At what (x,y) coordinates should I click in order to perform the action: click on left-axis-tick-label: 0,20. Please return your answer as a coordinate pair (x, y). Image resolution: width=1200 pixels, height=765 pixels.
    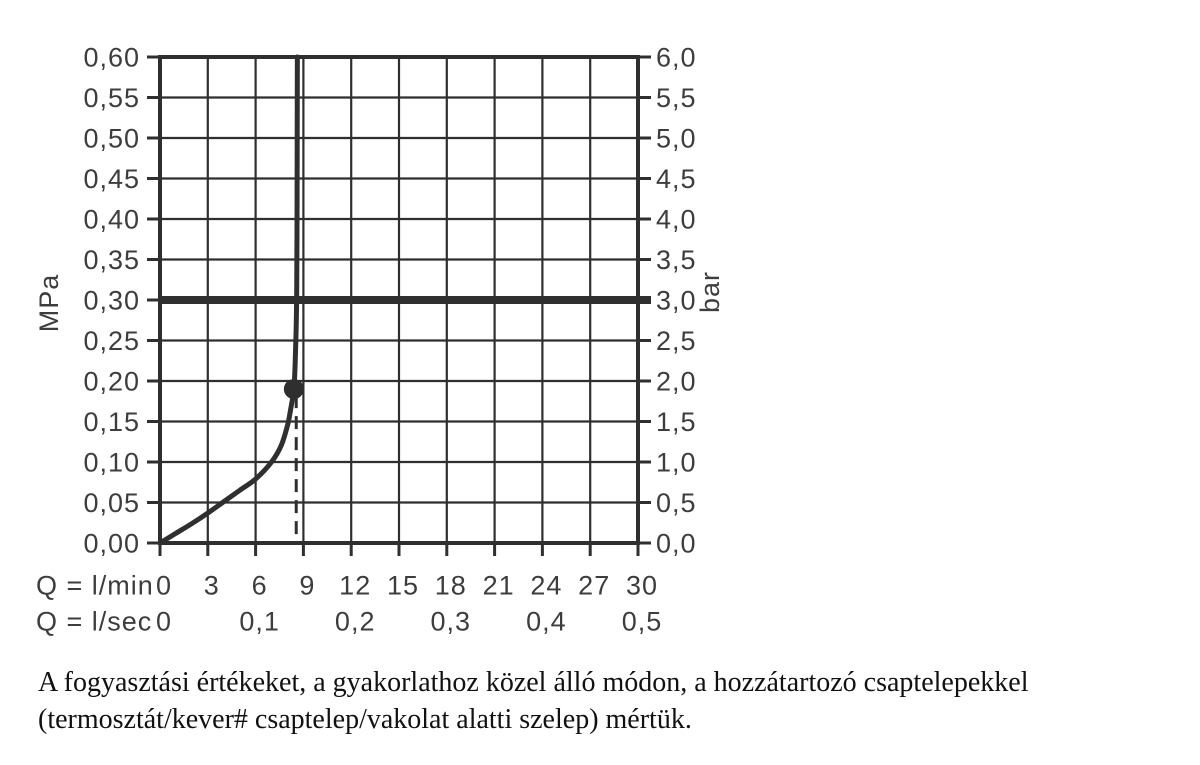
    Looking at the image, I should click on (111, 381).